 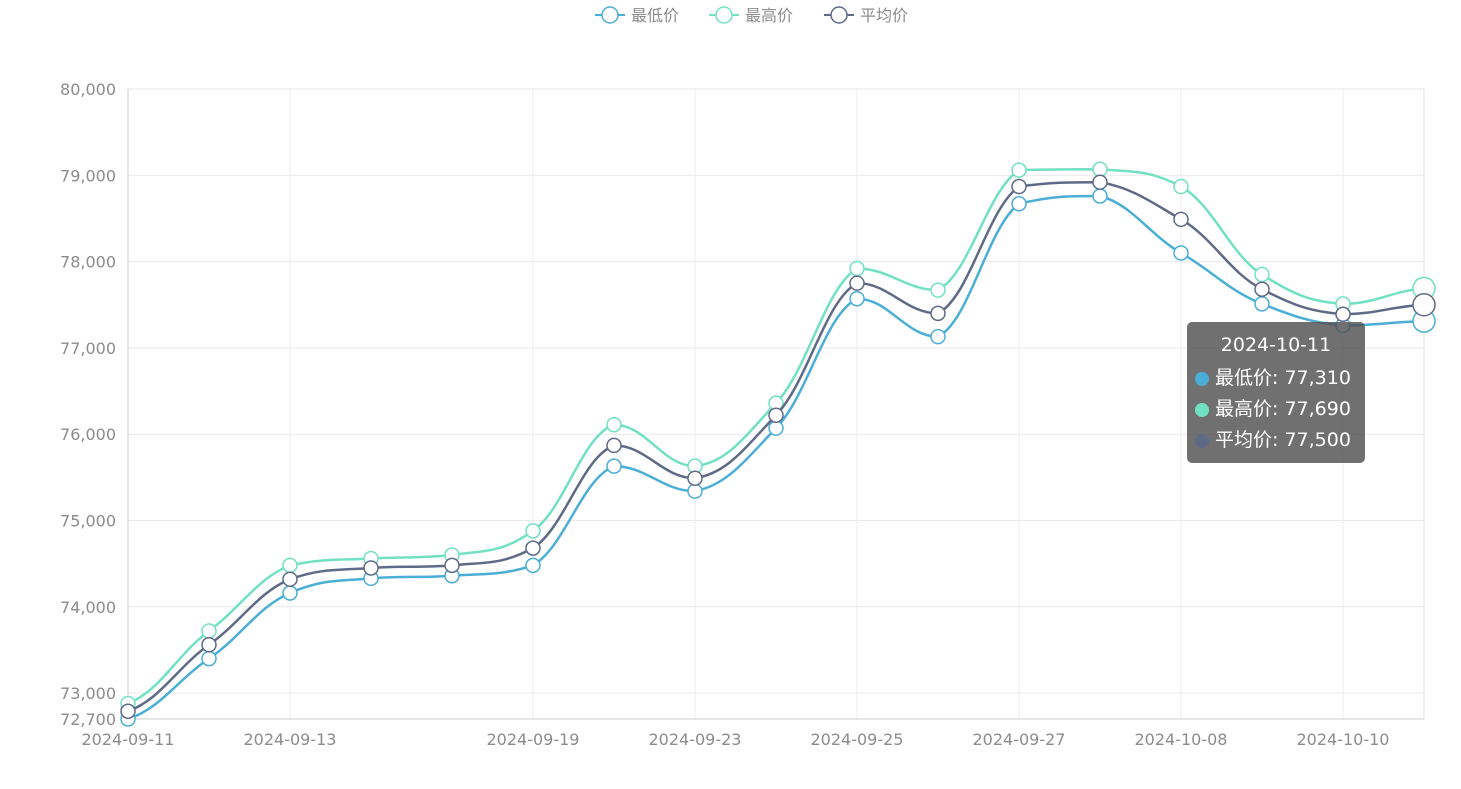 What do you see at coordinates (88, 89) in the screenshot?
I see `y-tick-label-8: 80,000` at bounding box center [88, 89].